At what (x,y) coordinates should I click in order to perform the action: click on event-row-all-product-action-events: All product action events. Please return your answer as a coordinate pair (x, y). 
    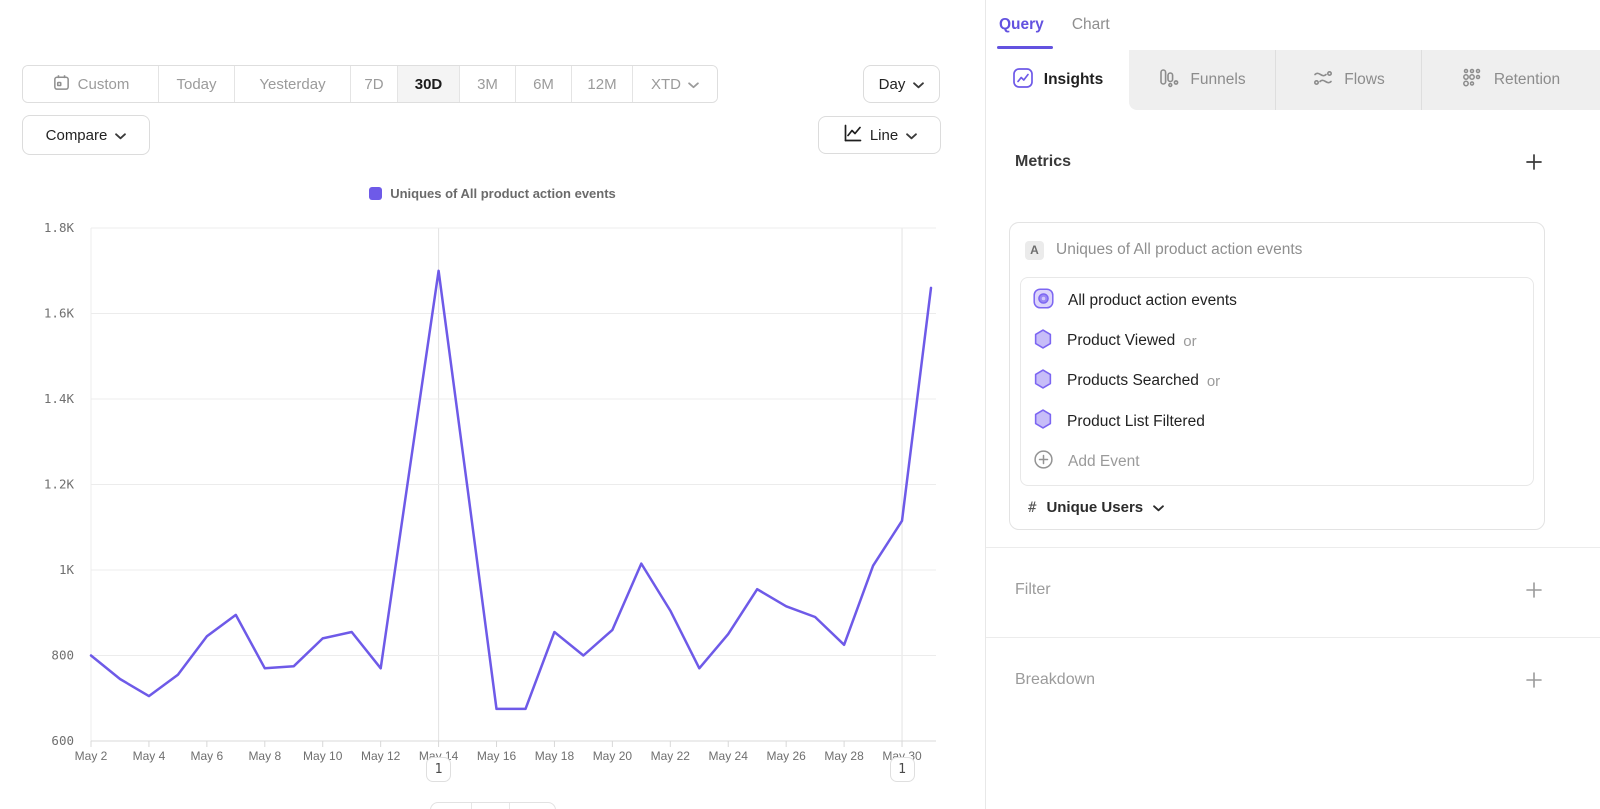
    Looking at the image, I should click on (1277, 301).